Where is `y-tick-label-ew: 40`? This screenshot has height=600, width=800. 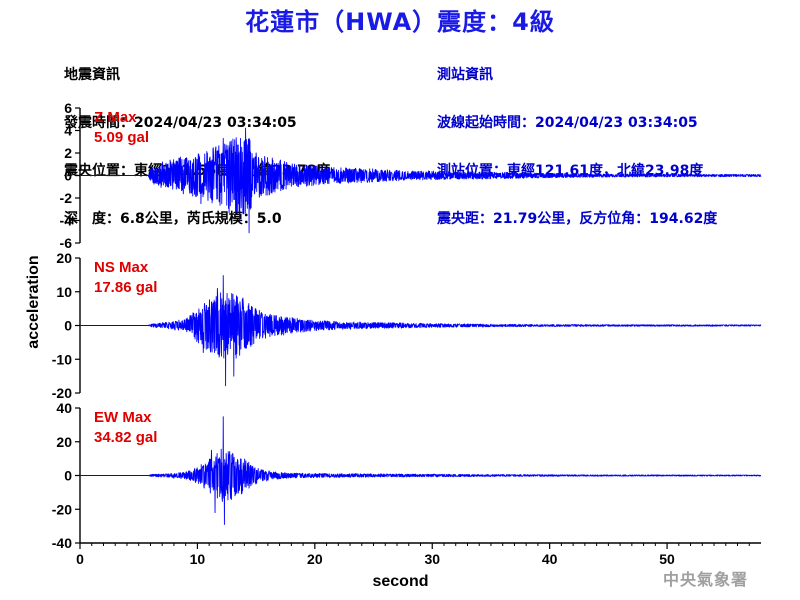 y-tick-label-ew: 40 is located at coordinates (64, 408).